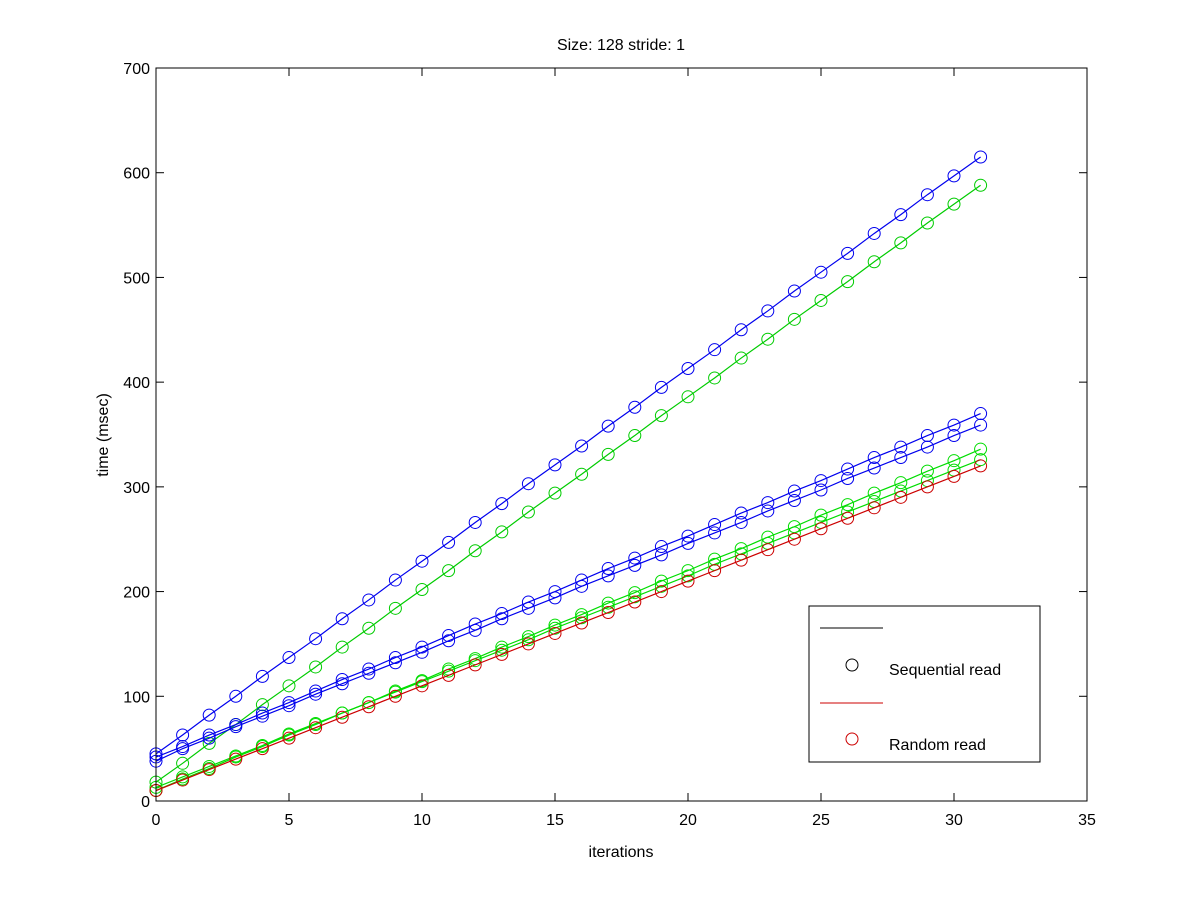 The image size is (1201, 905). What do you see at coordinates (136, 697) in the screenshot?
I see `y-tick-label: 100` at bounding box center [136, 697].